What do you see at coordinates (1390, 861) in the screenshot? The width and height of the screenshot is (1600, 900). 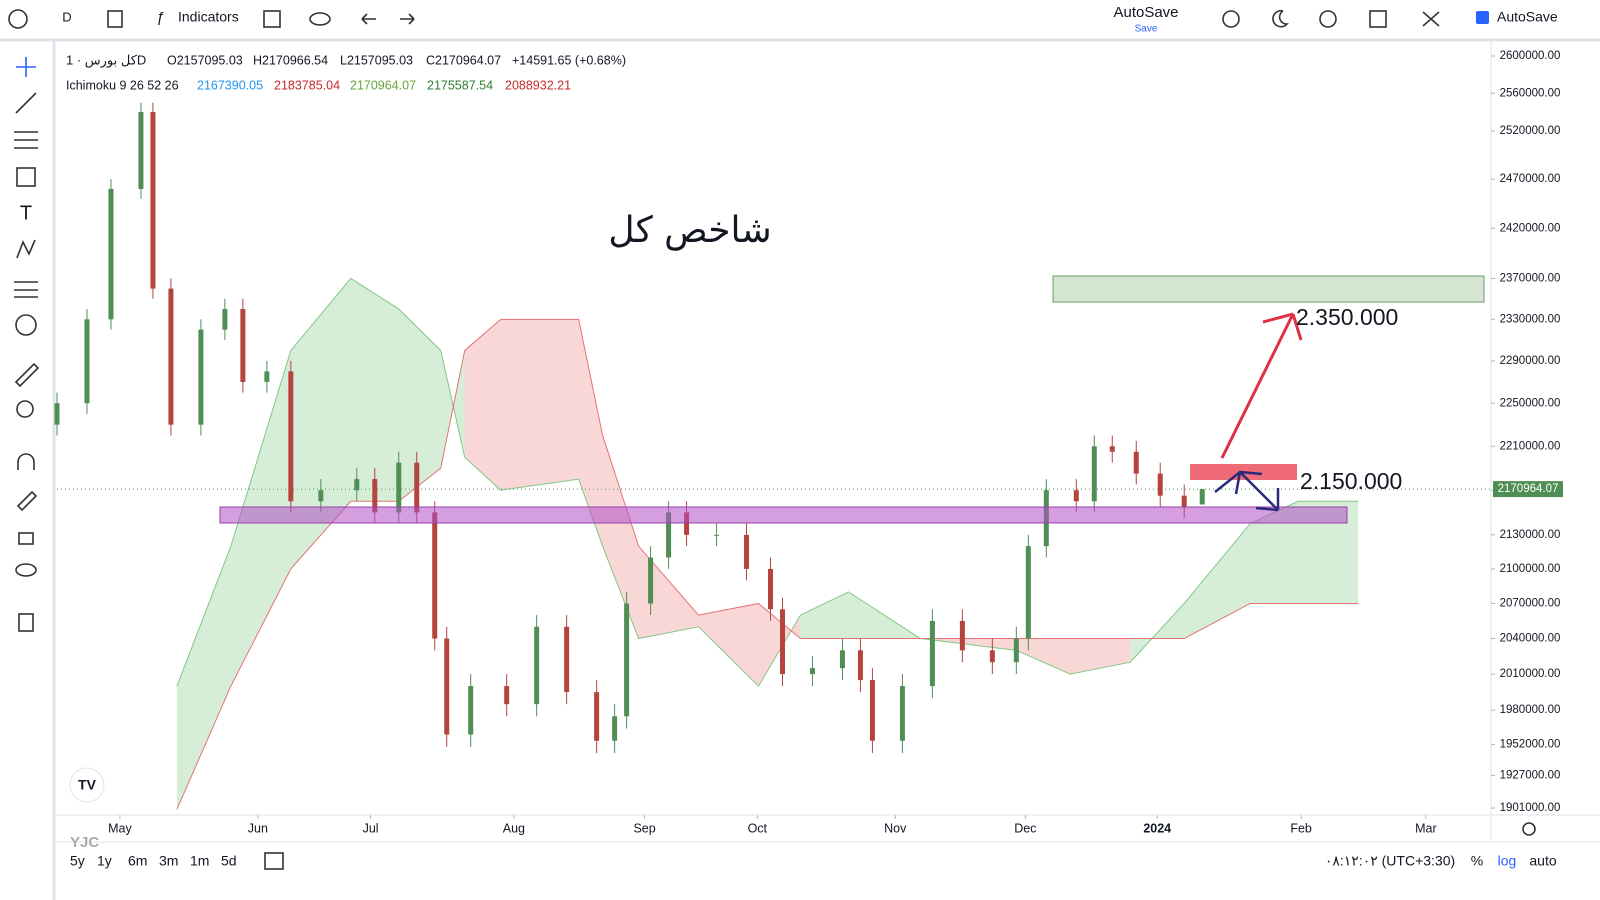 I see `clock: ۰۸:۱۲:۰۲ (UTC+3:30)` at bounding box center [1390, 861].